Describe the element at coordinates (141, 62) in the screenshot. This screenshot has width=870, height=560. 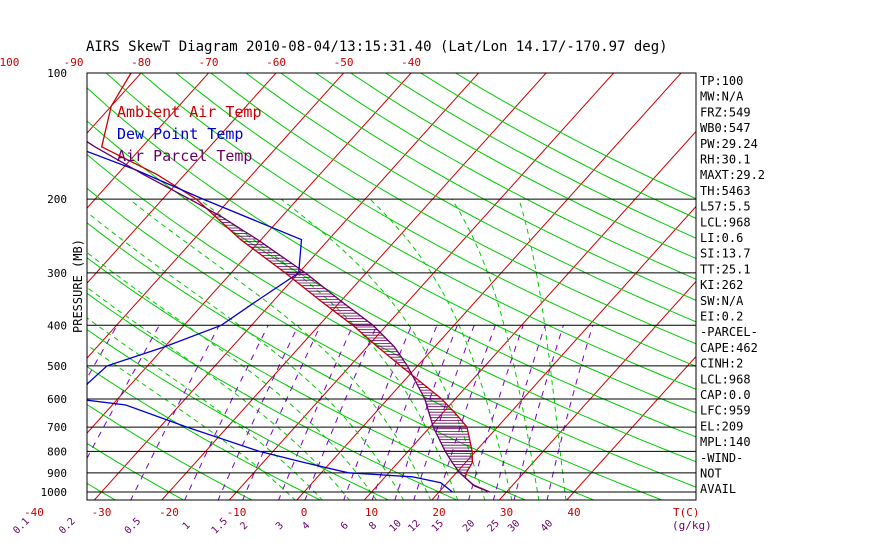
I see `top-temp-tick-label: -80` at that location.